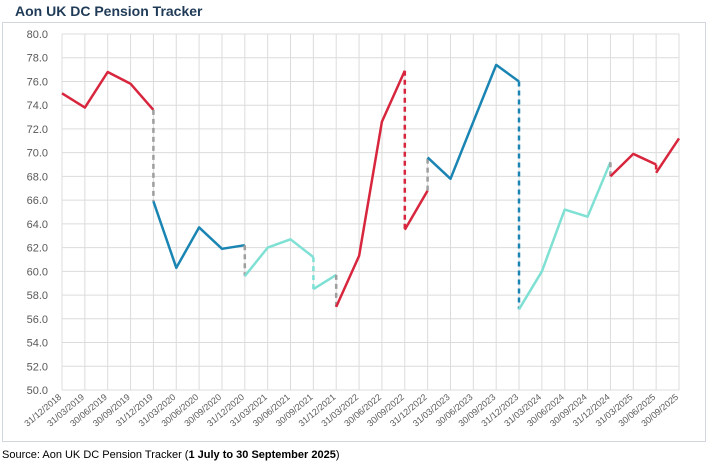 This screenshot has height=465, width=714. What do you see at coordinates (37, 35) in the screenshot?
I see `y-tick-label: 80.0` at bounding box center [37, 35].